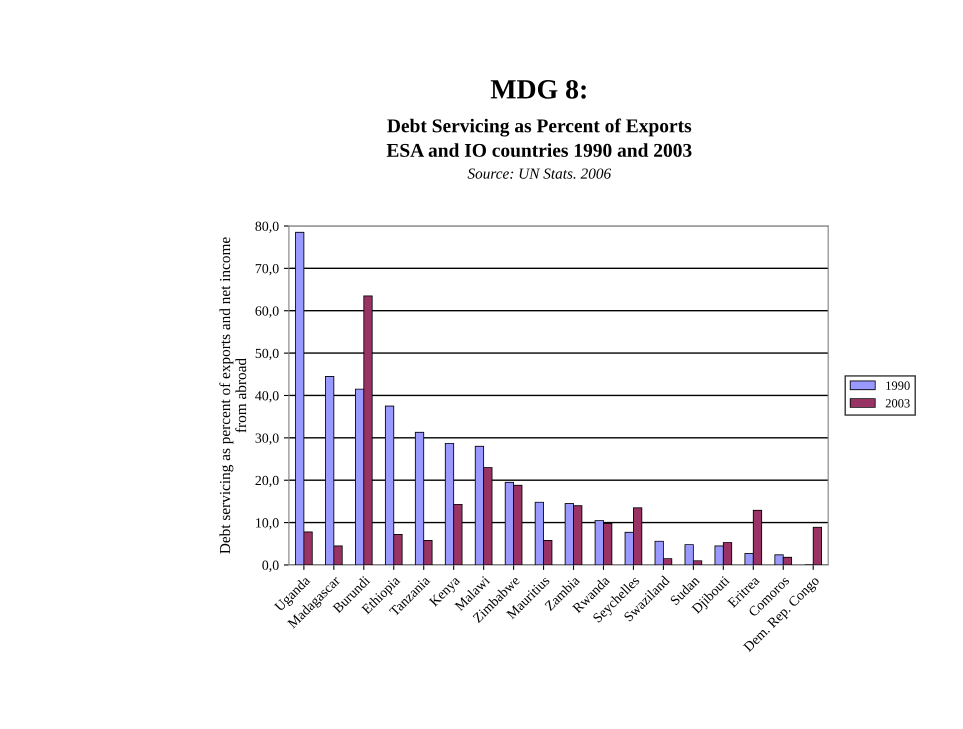 Image resolution: width=963 pixels, height=729 pixels. What do you see at coordinates (539, 137) in the screenshot?
I see `chart-subtitle: Debt Servicing as Percent of Exports ESA and IO countries 1990 and 2003` at bounding box center [539, 137].